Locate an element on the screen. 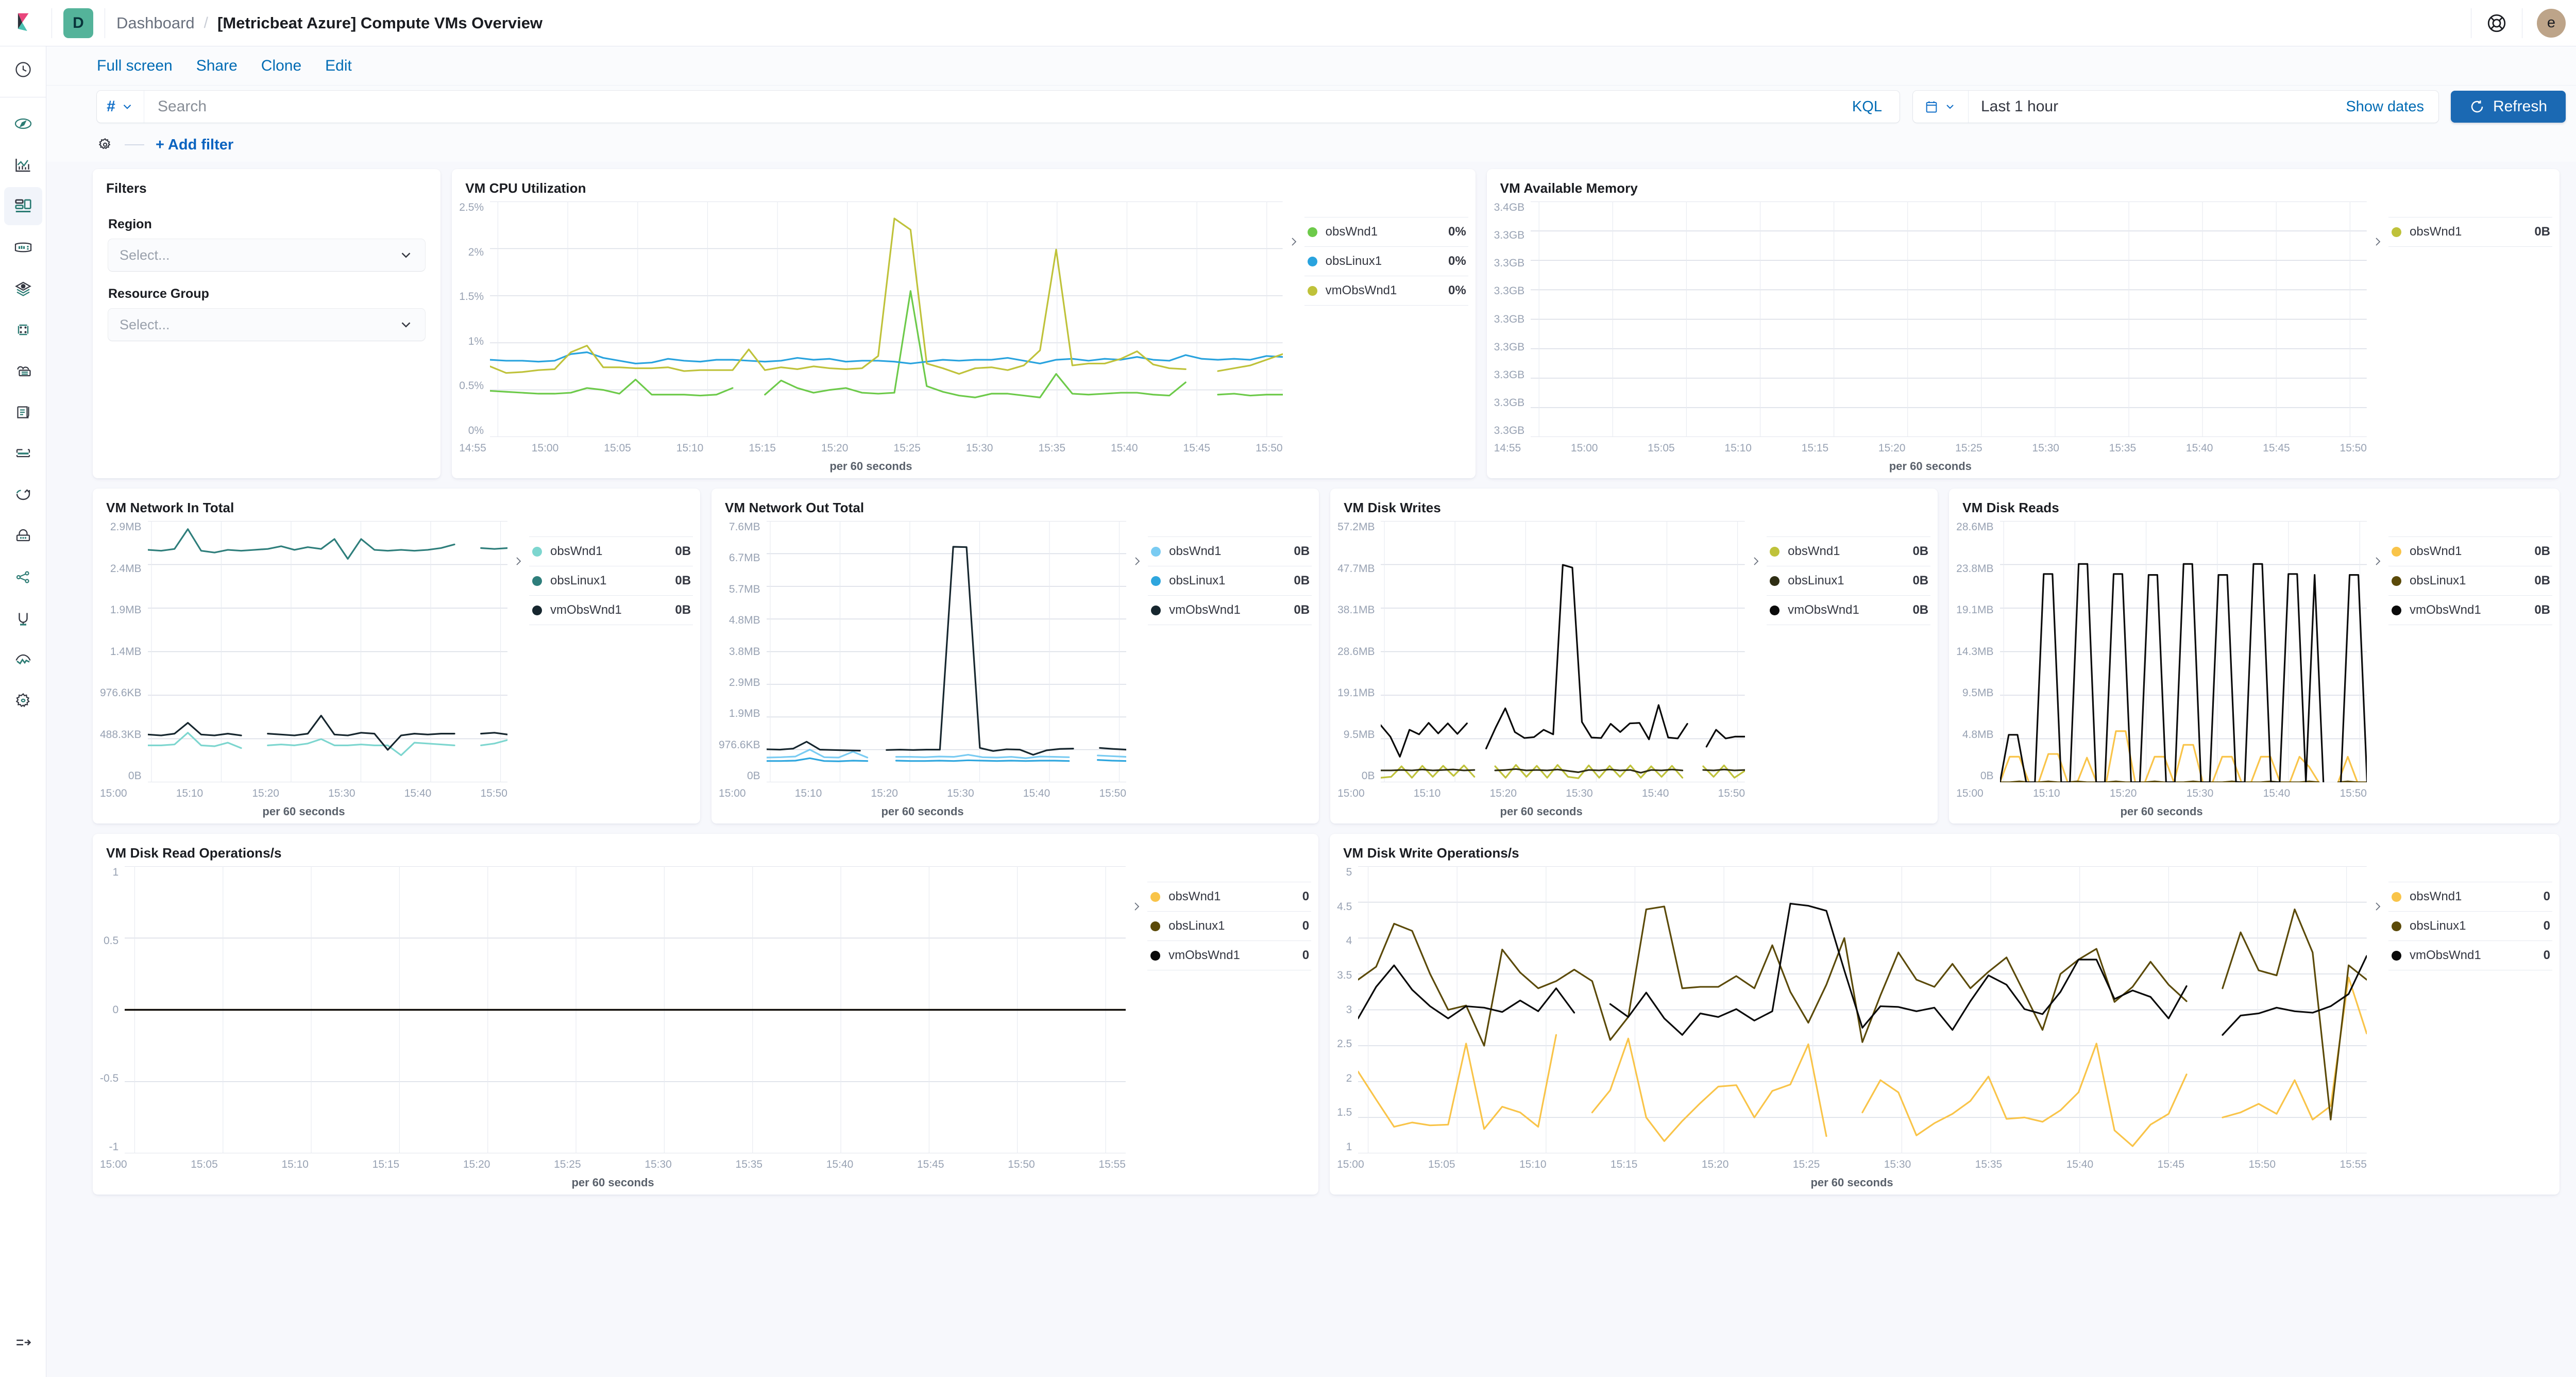  legend-item: obsLinux1 0% is located at coordinates (1386, 261).